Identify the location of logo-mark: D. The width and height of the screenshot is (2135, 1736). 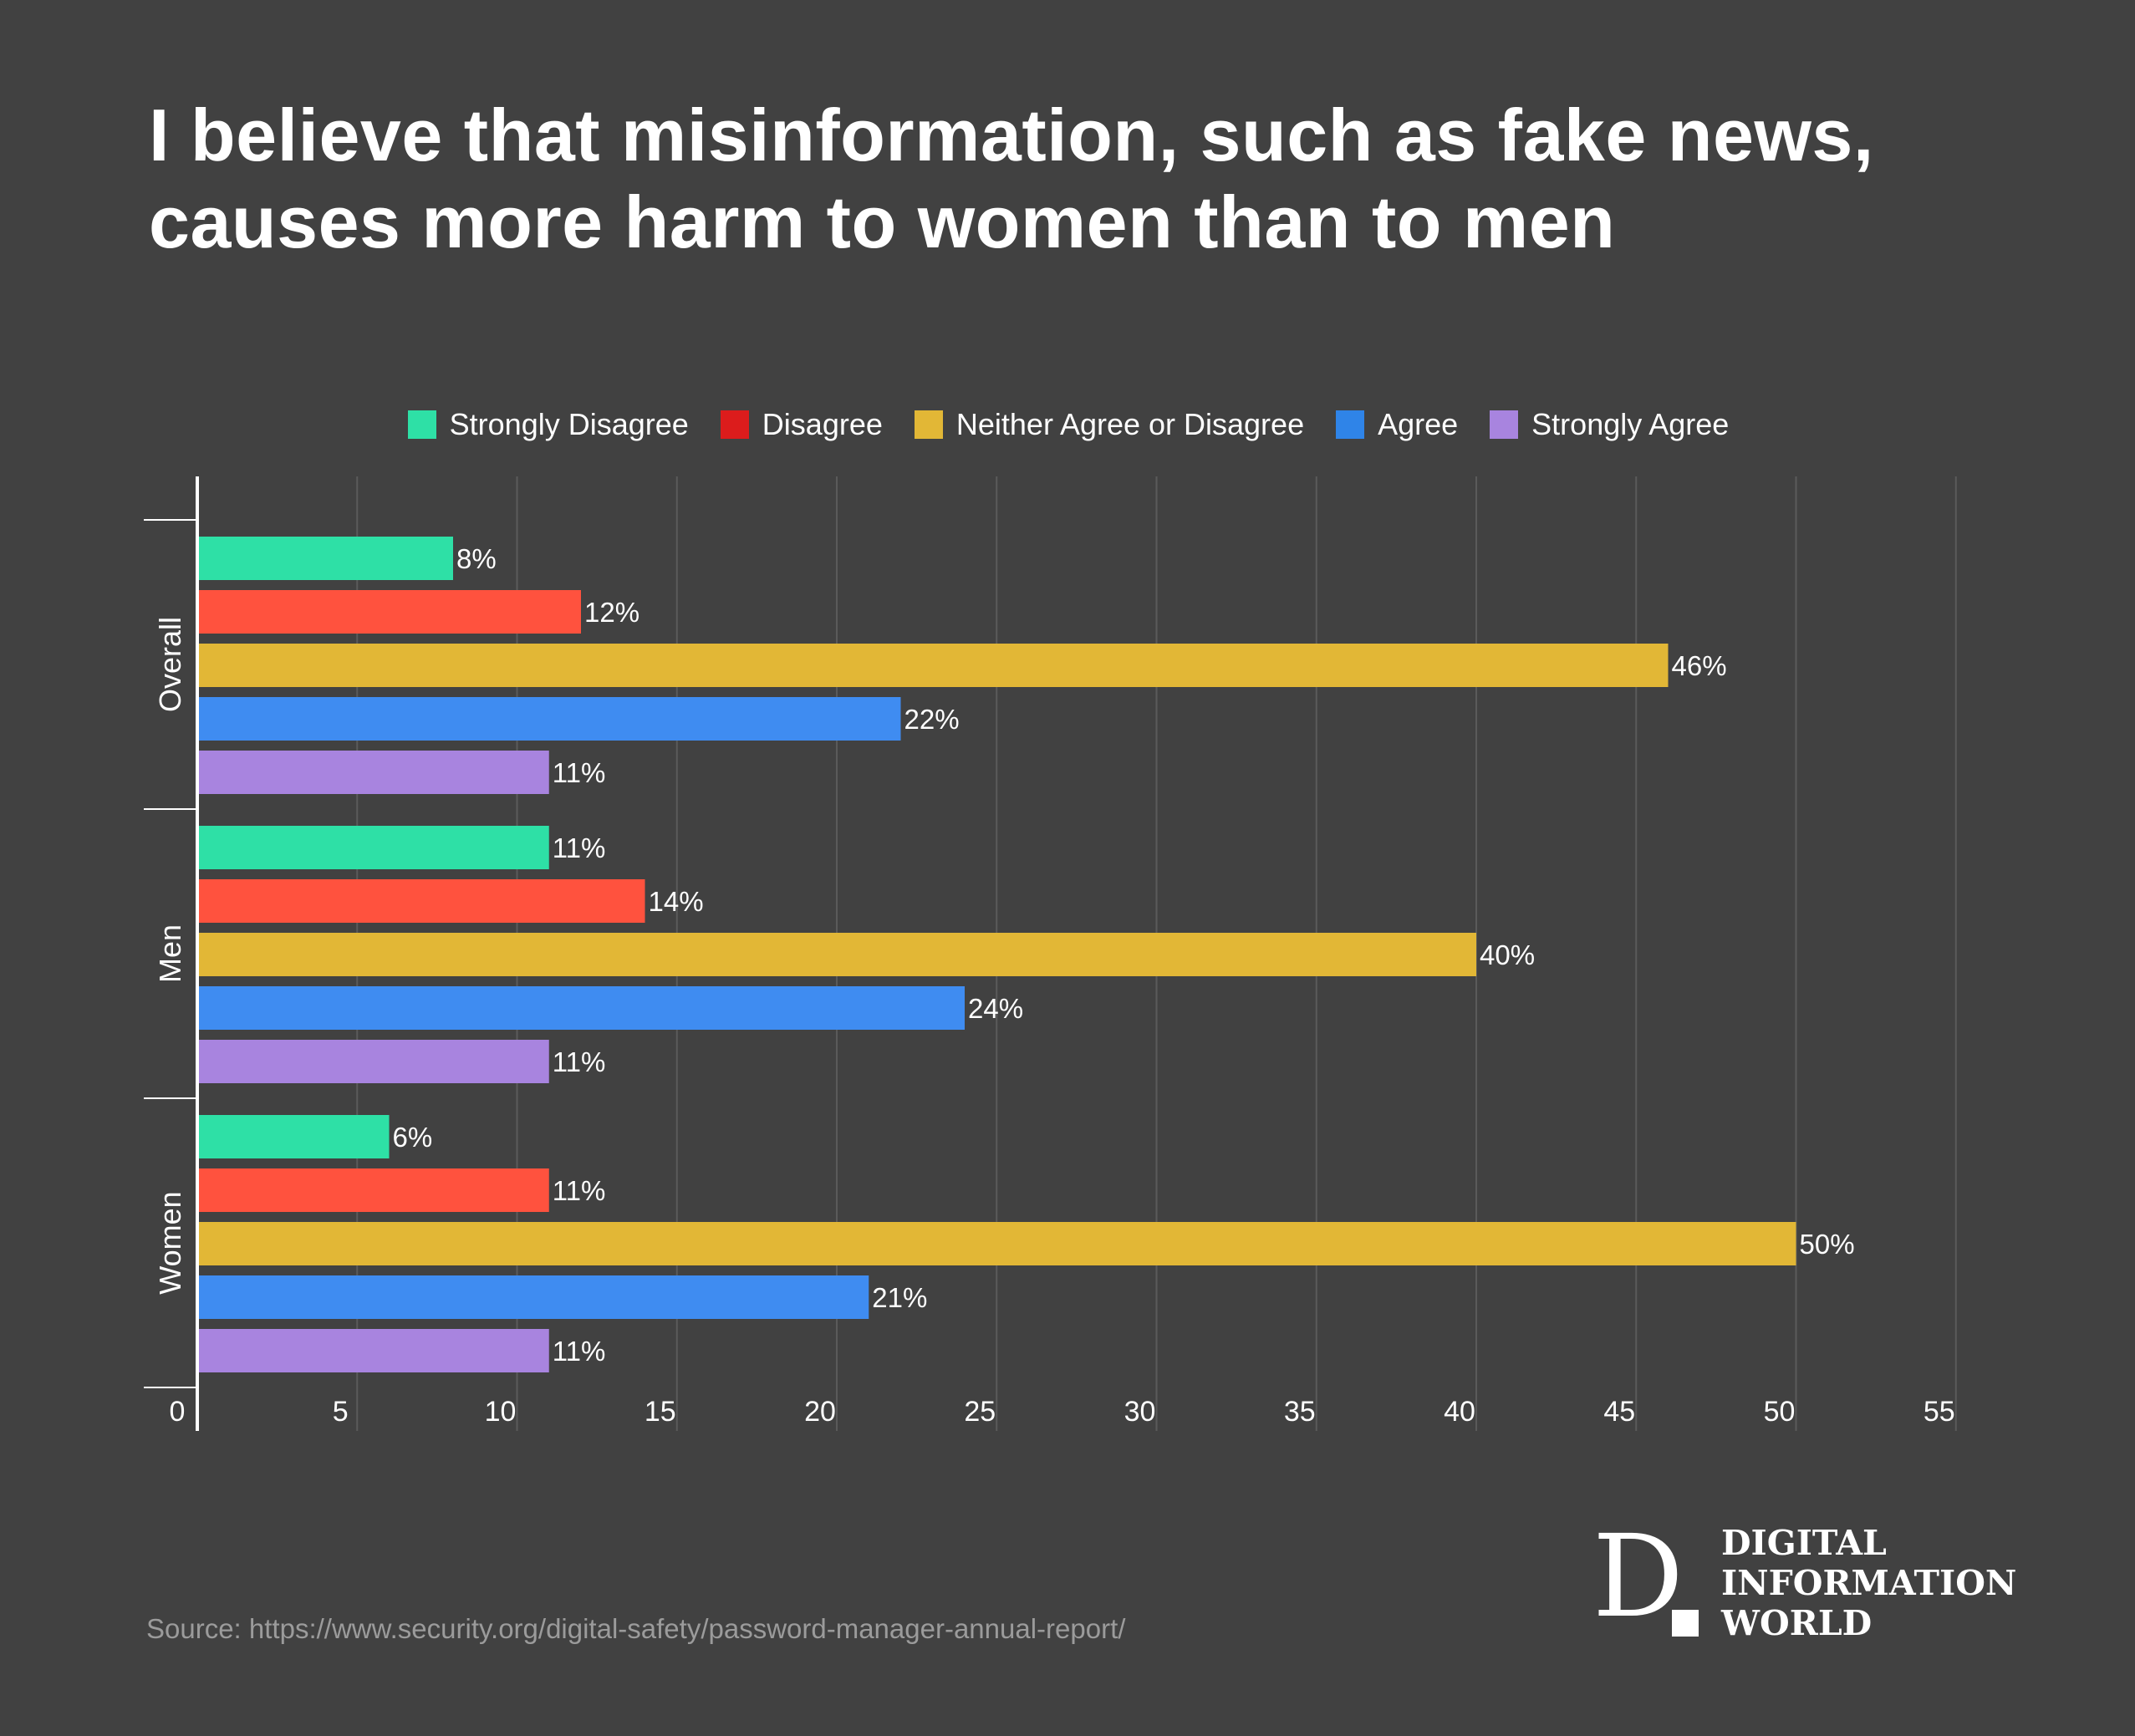
(1638, 1577).